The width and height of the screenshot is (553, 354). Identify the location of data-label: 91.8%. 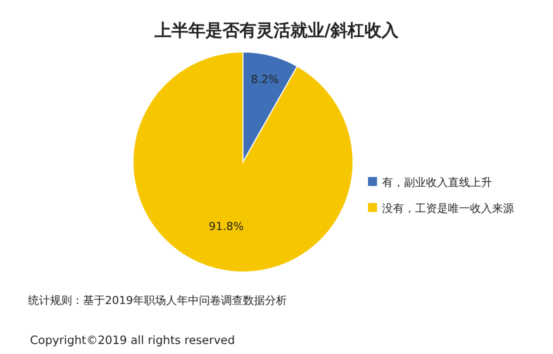
(226, 226).